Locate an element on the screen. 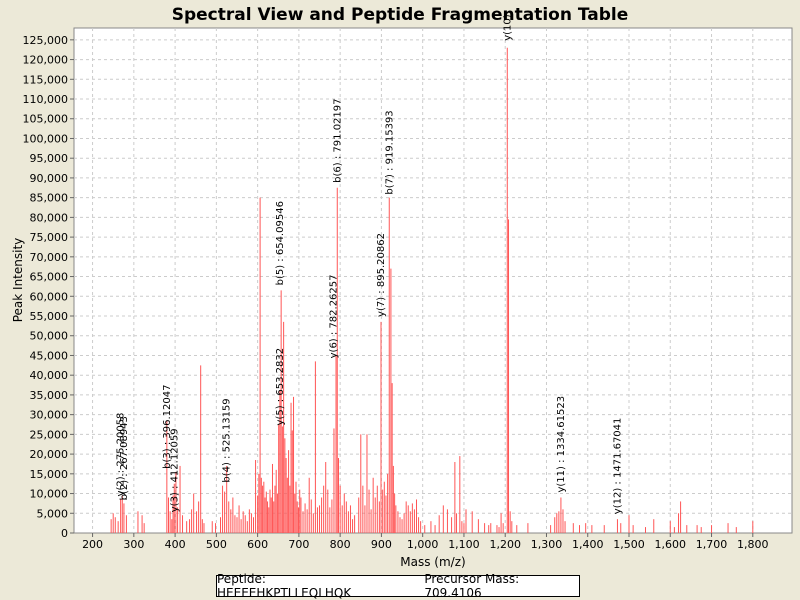 This screenshot has height=600, width=800. y-tick-label: 115,000 is located at coordinates (46, 79).